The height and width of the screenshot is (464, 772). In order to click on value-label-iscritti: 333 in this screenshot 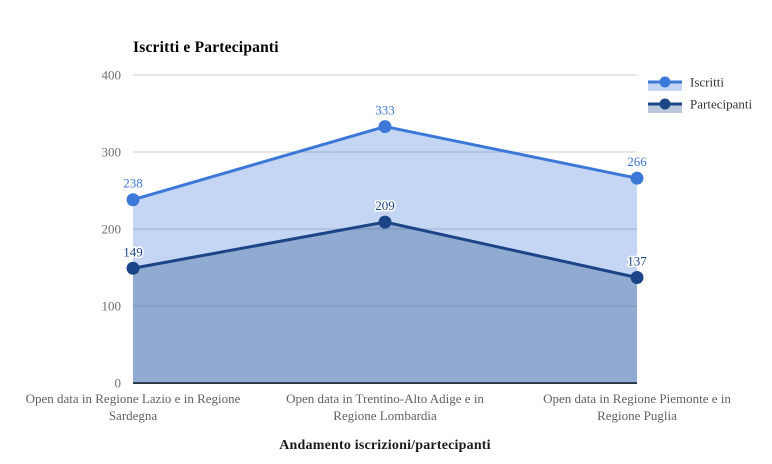, I will do `click(385, 110)`.